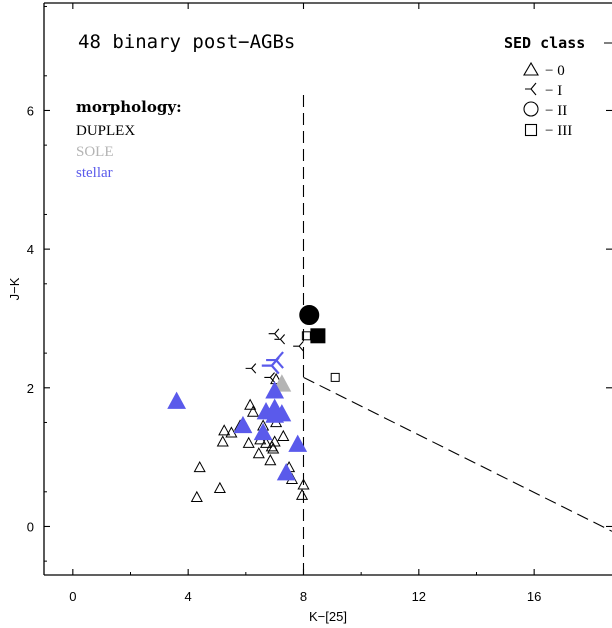 This screenshot has height=628, width=612. What do you see at coordinates (188, 596) in the screenshot?
I see `x-tick-label: 4` at bounding box center [188, 596].